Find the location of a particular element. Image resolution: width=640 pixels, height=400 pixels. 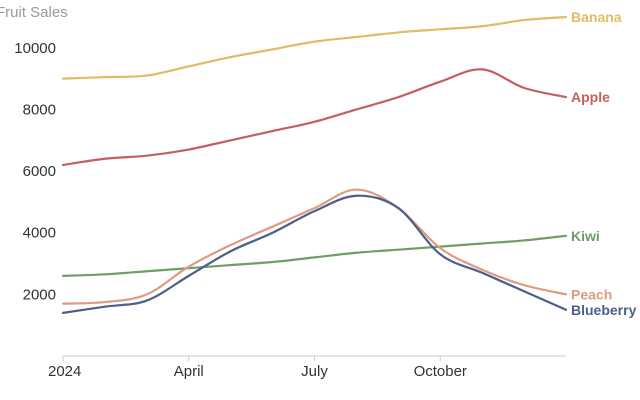

x-tick-label: April is located at coordinates (189, 371).